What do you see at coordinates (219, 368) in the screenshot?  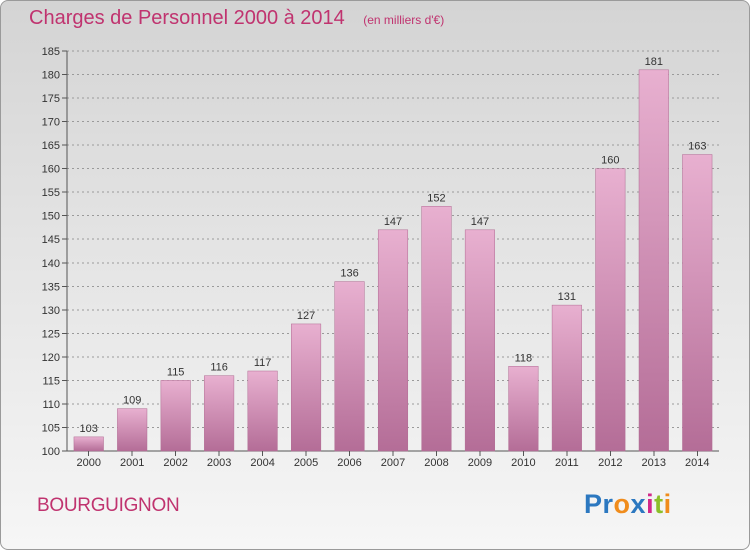 I see `bar-value-label: 116` at bounding box center [219, 368].